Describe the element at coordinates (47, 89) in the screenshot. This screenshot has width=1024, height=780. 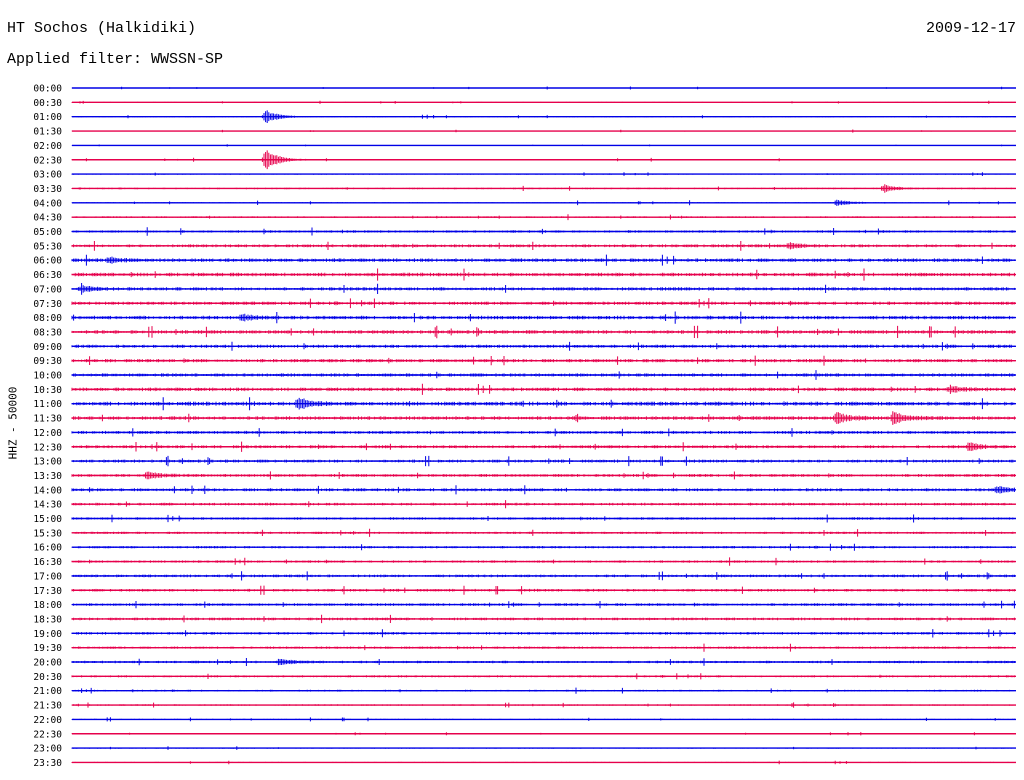
I see `time-tick-label: 00:00` at that location.